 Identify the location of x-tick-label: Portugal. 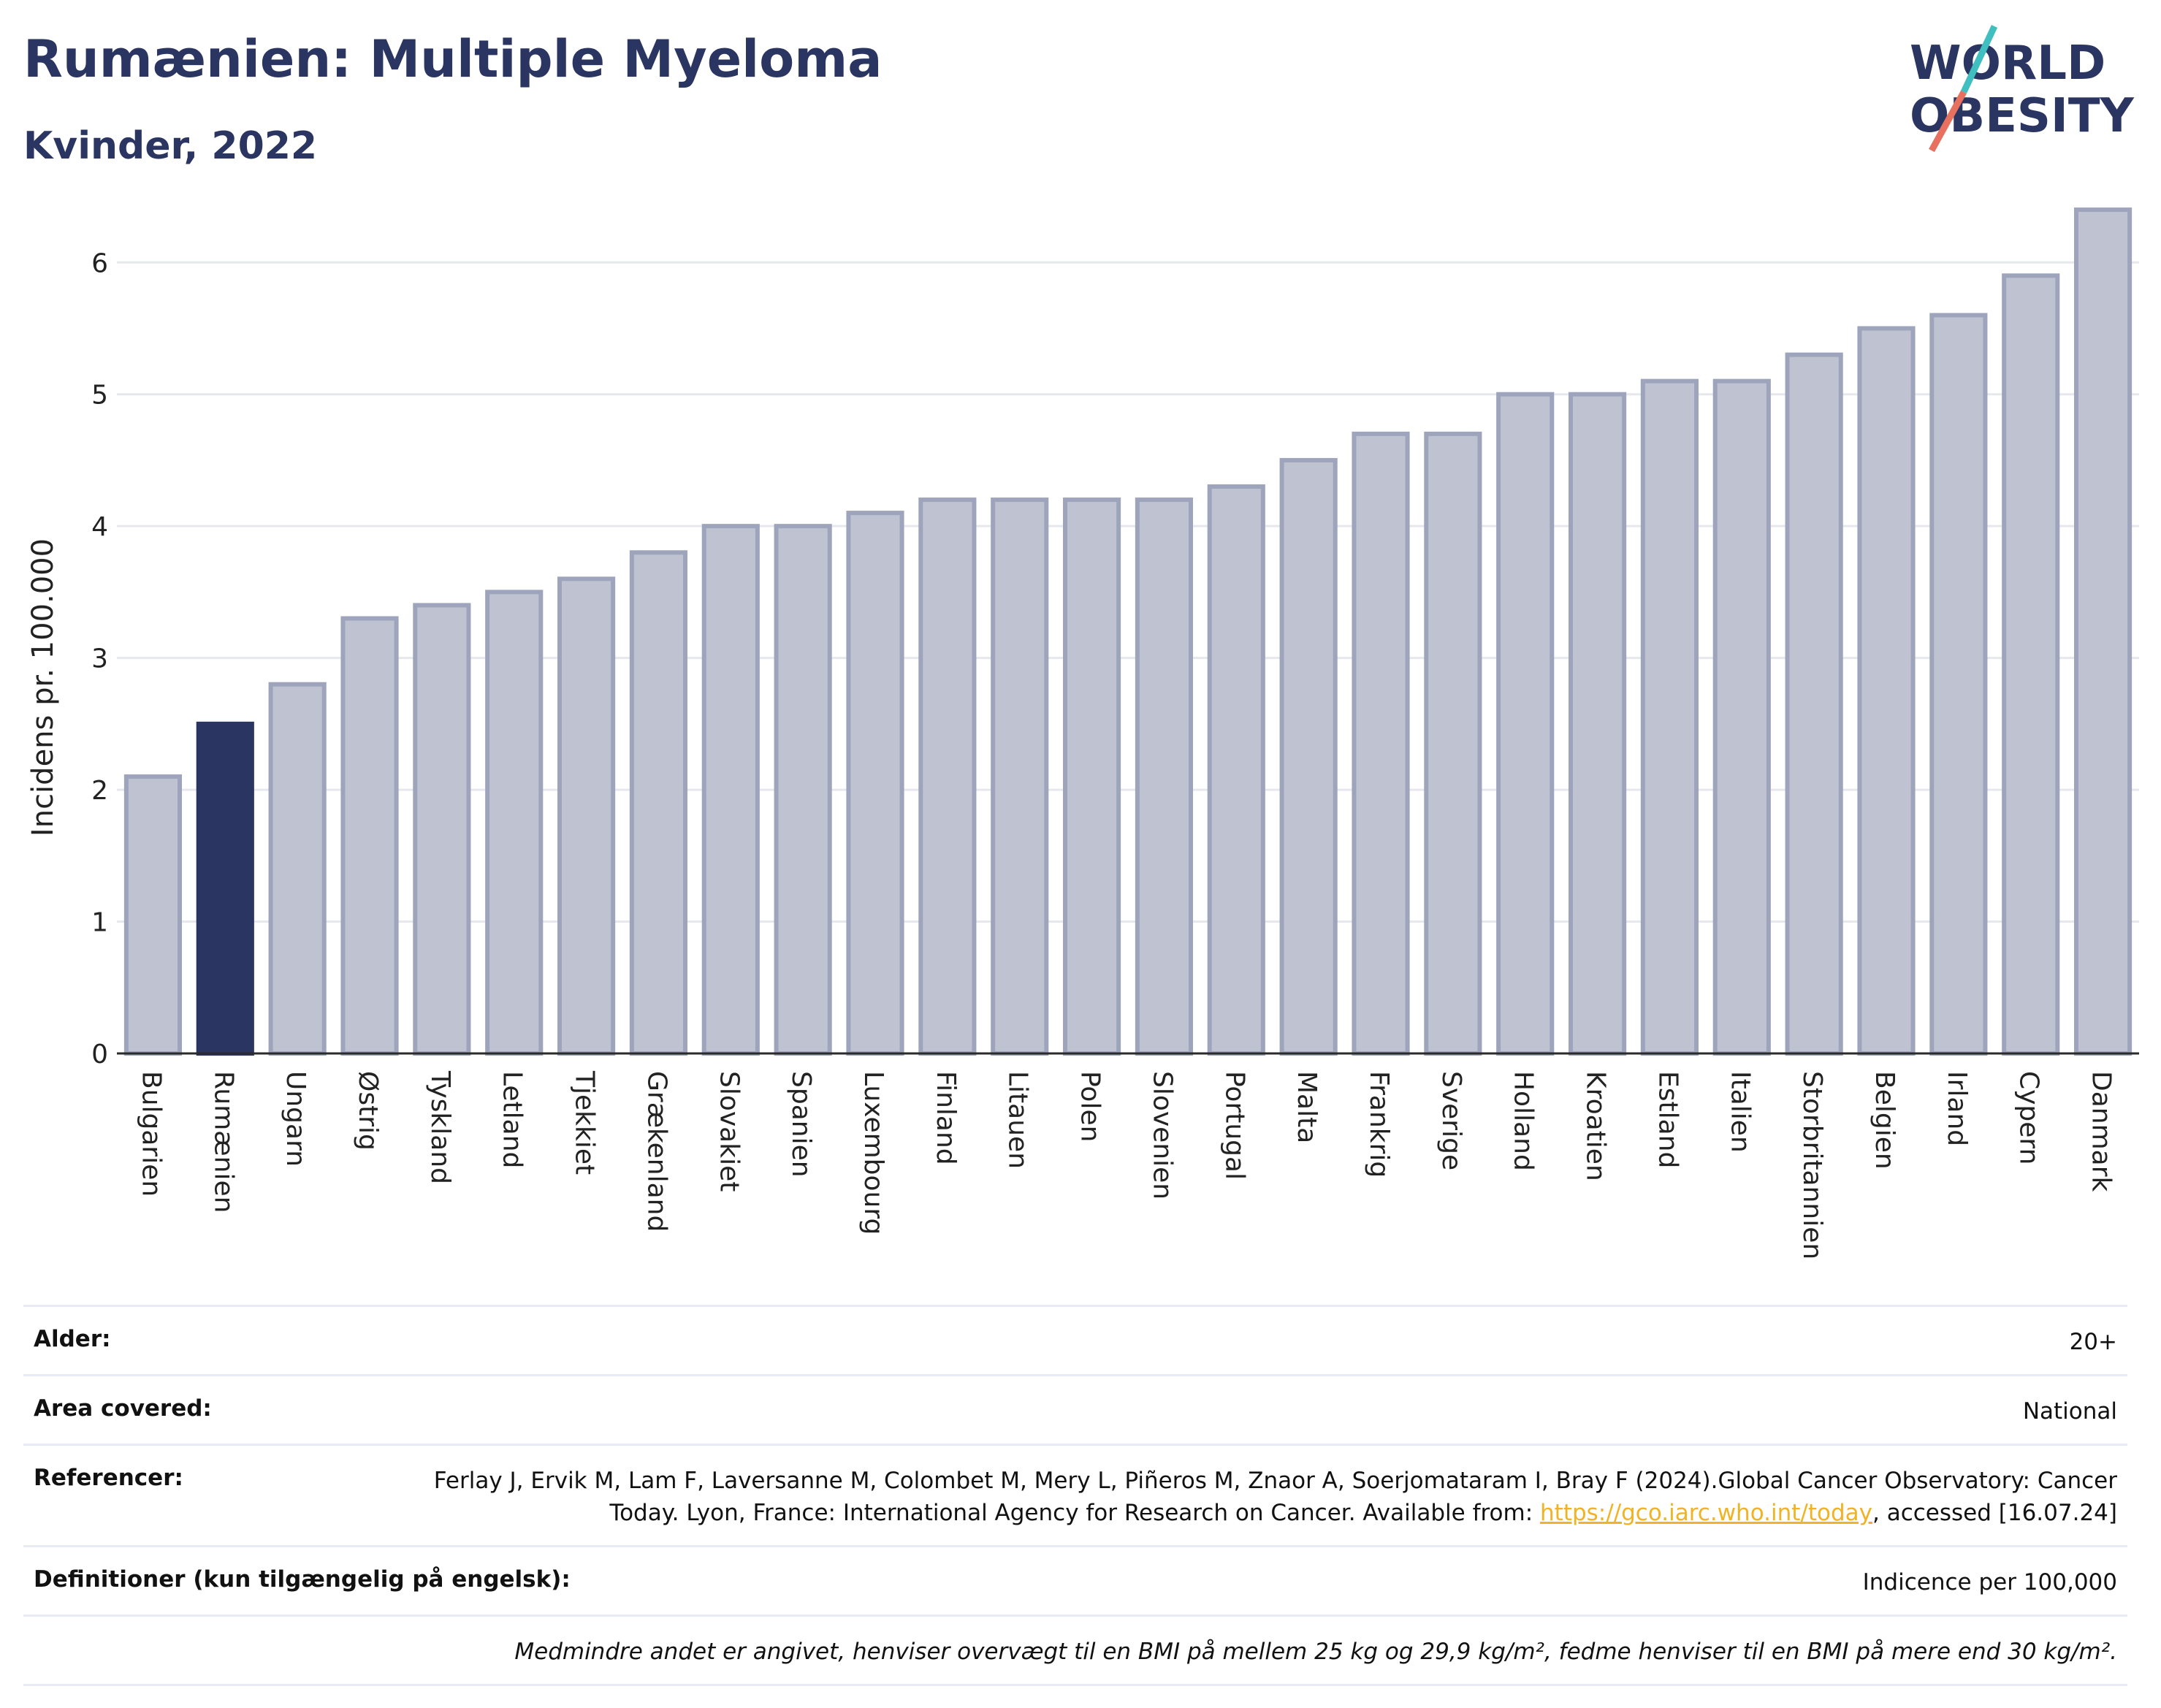
(1234, 1125).